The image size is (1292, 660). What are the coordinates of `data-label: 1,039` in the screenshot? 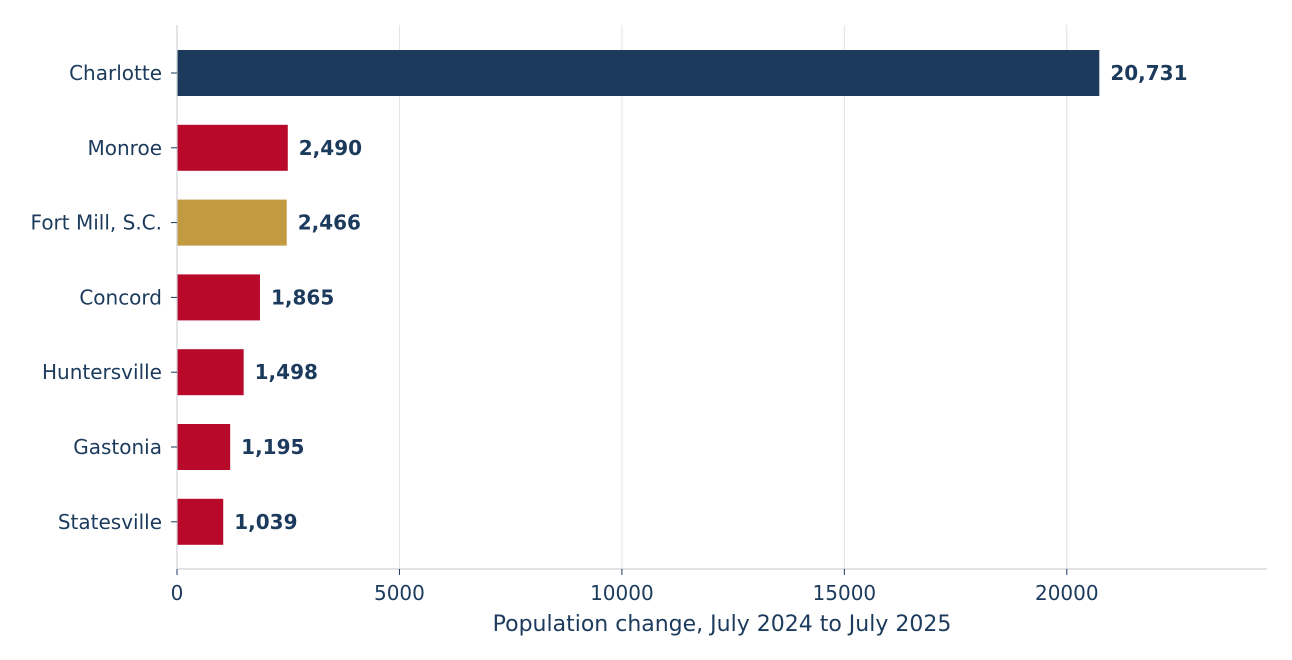 It's located at (265, 522).